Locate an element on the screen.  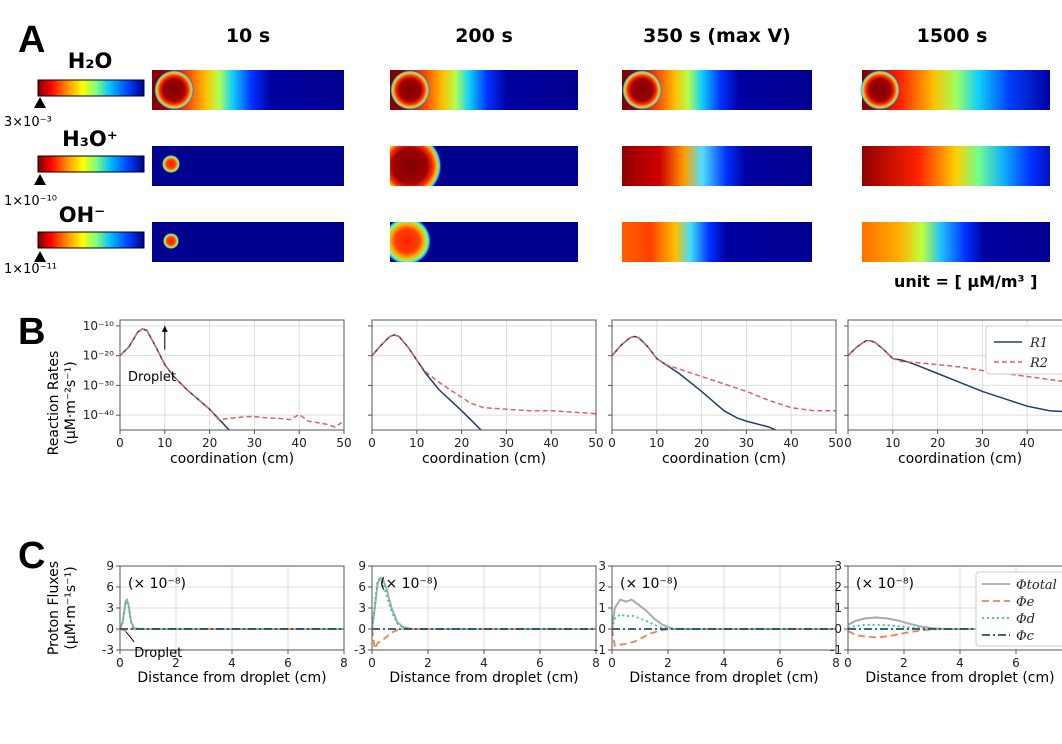
colorbar-h2o: H₂O 3×10⁻³ is located at coordinates (74, 89).